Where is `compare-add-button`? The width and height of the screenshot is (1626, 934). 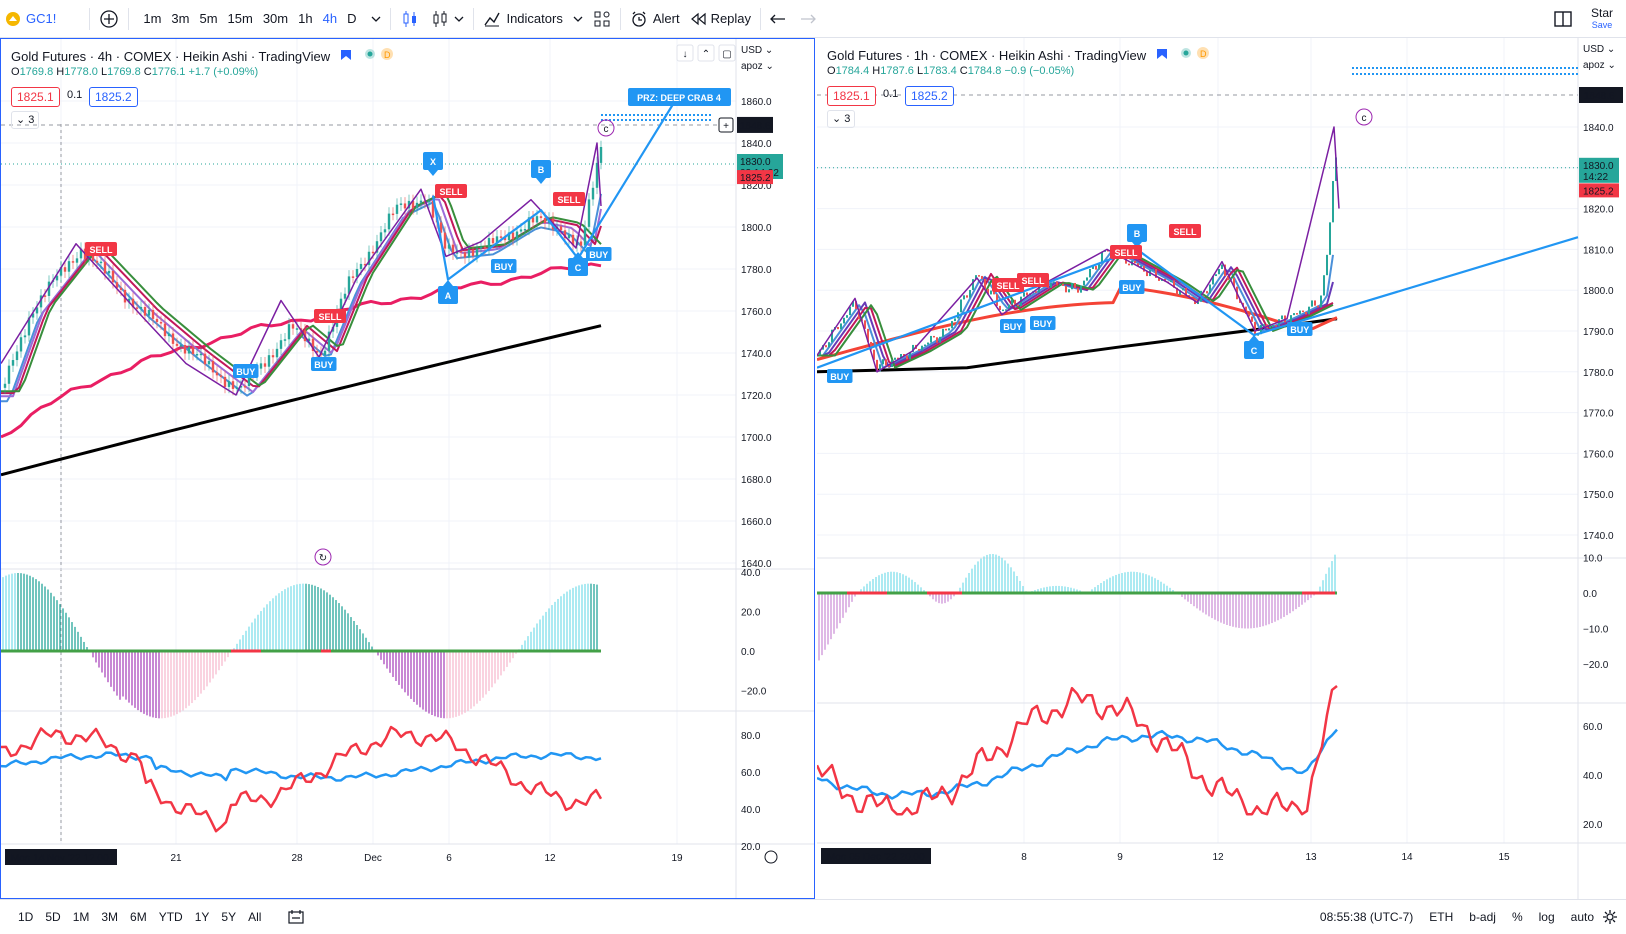 compare-add-button is located at coordinates (109, 19).